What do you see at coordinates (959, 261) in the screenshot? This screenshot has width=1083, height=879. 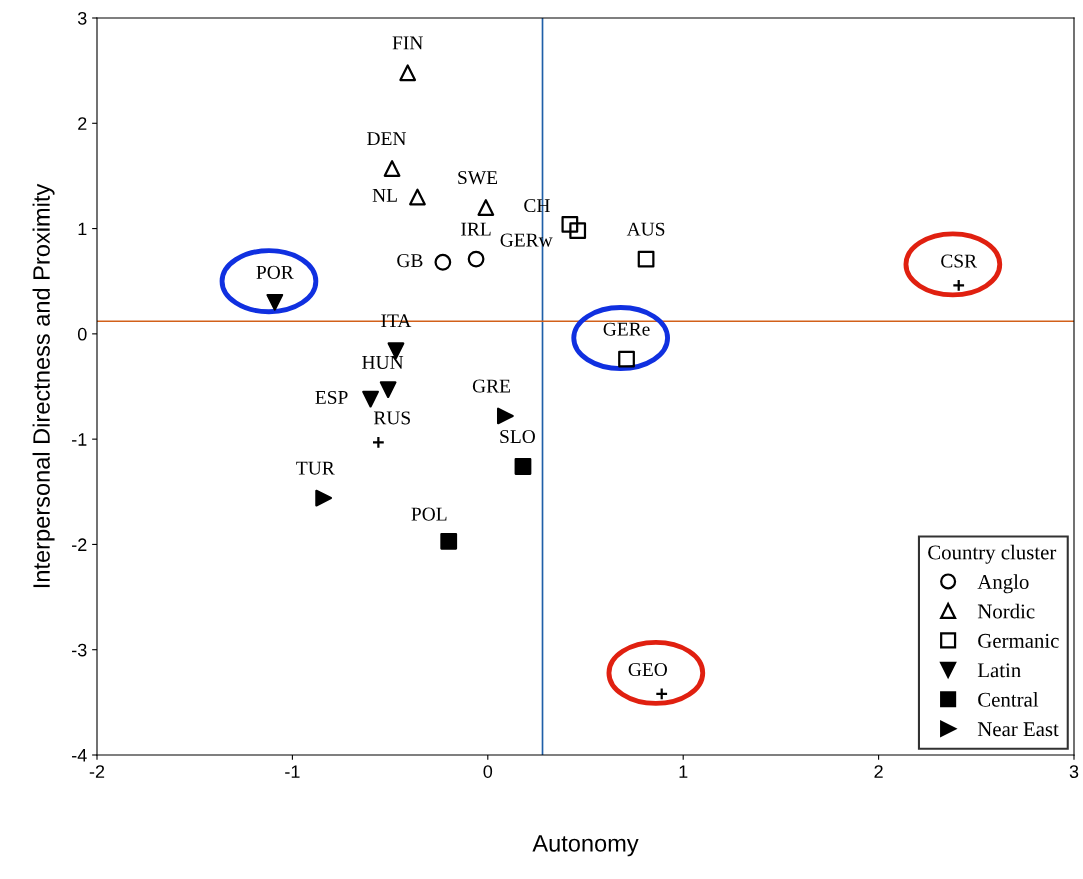 I see `annotation: CSR` at bounding box center [959, 261].